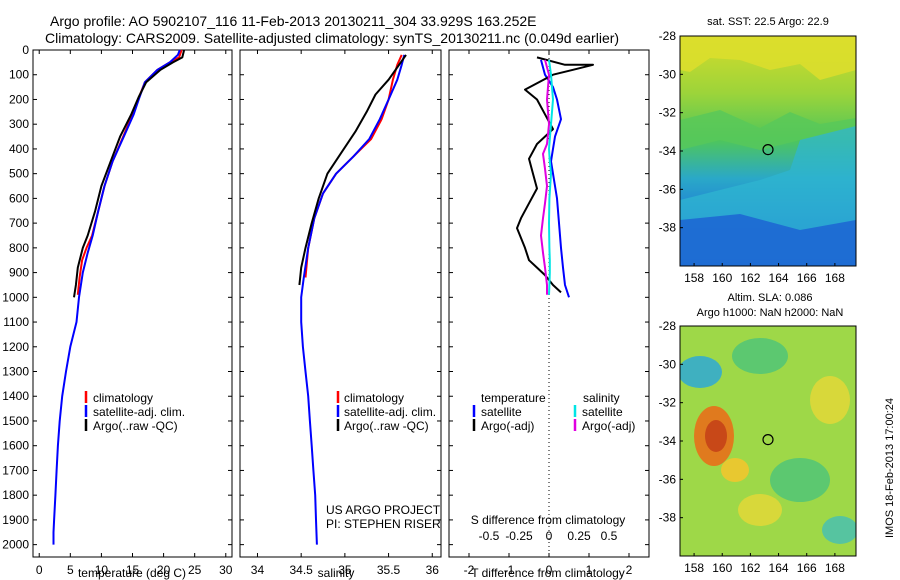 This screenshot has width=900, height=580. What do you see at coordinates (19, 223) in the screenshot?
I see `y-tick-label: 700` at bounding box center [19, 223].